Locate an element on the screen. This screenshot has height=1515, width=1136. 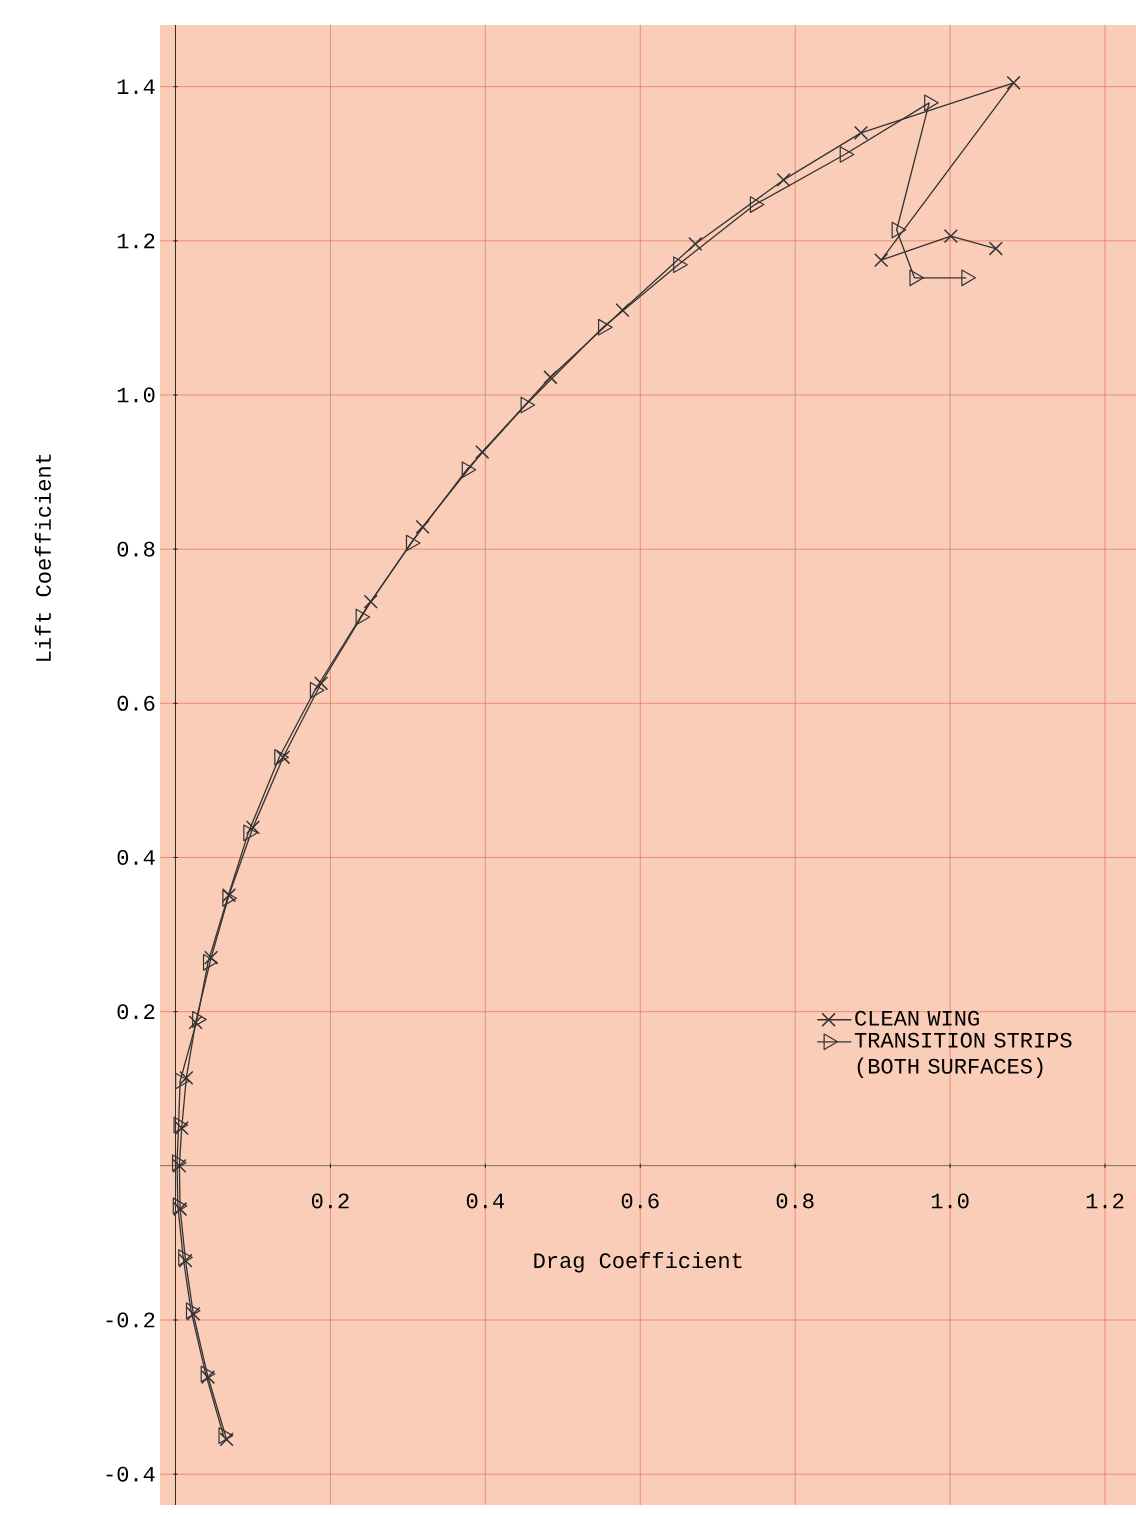
x-axis-title: Drag Coefficient is located at coordinates (638, 1262).